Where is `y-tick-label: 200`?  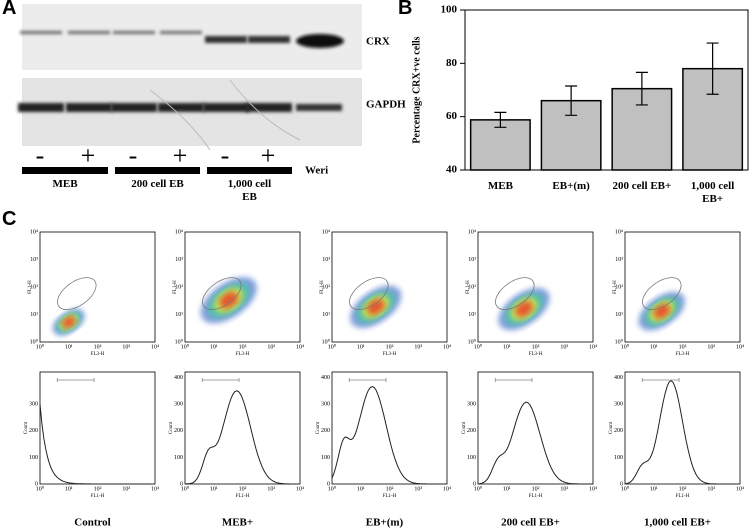 y-tick-label: 200 is located at coordinates (325, 431).